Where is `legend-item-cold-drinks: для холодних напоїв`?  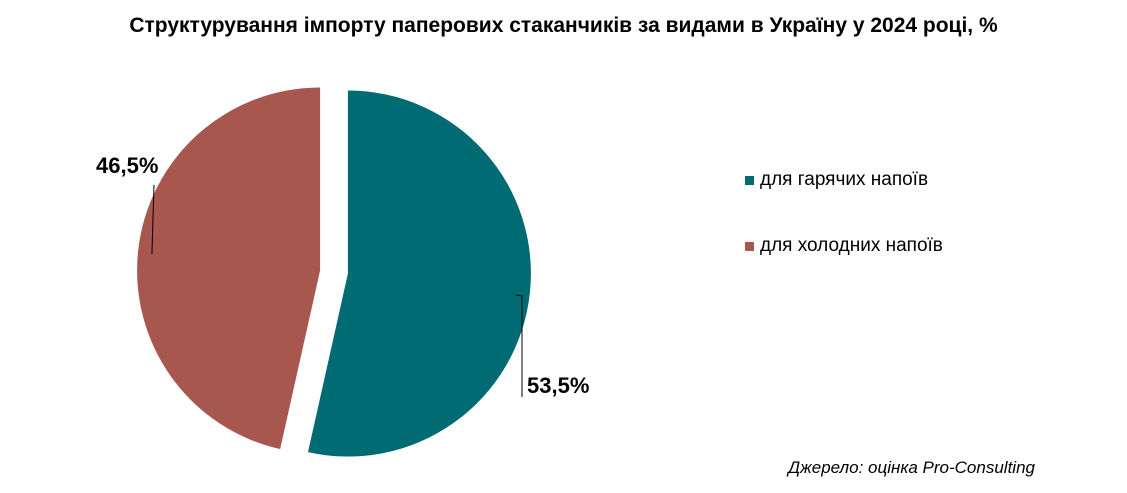 legend-item-cold-drinks: для холодних напоїв is located at coordinates (844, 246).